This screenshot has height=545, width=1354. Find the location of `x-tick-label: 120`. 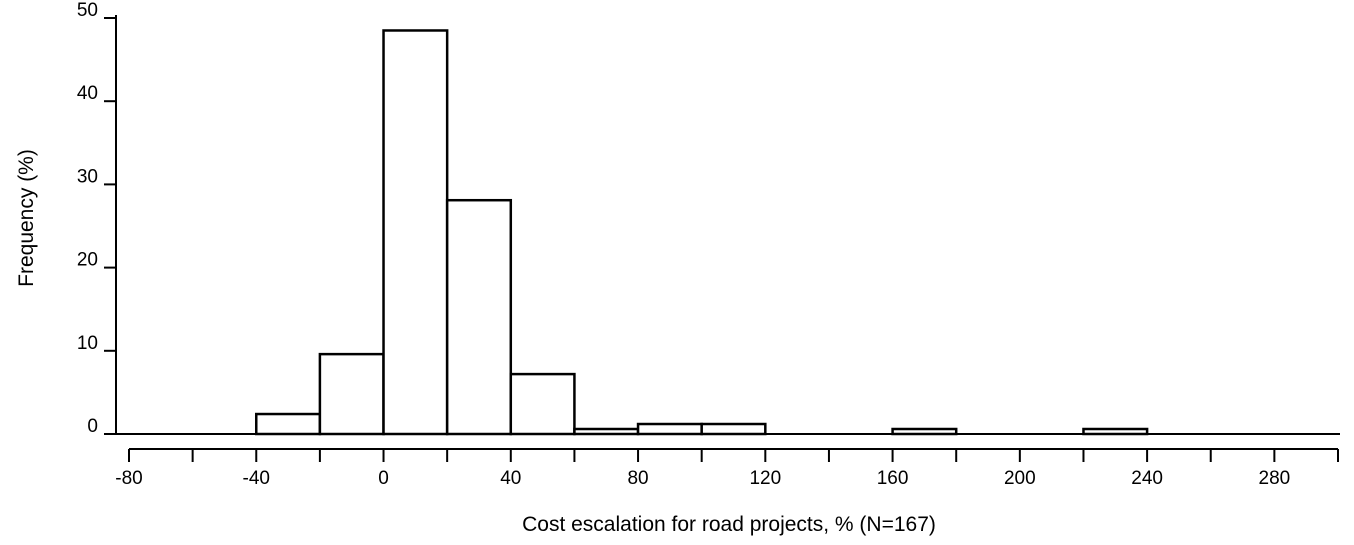

x-tick-label: 120 is located at coordinates (765, 478).